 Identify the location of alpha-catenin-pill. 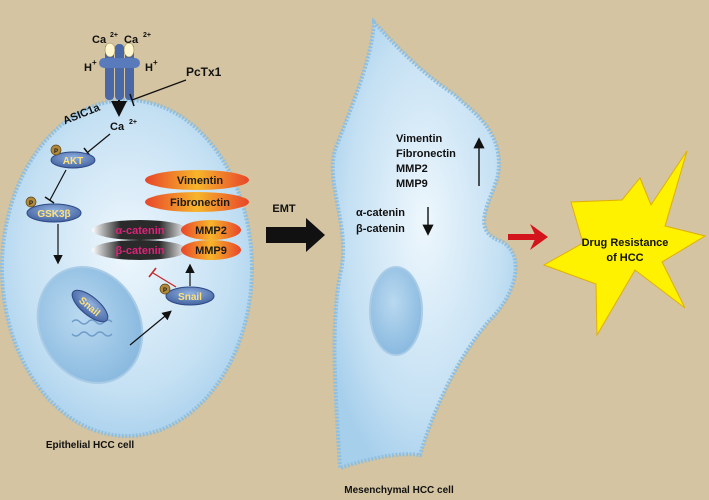
(140, 230).